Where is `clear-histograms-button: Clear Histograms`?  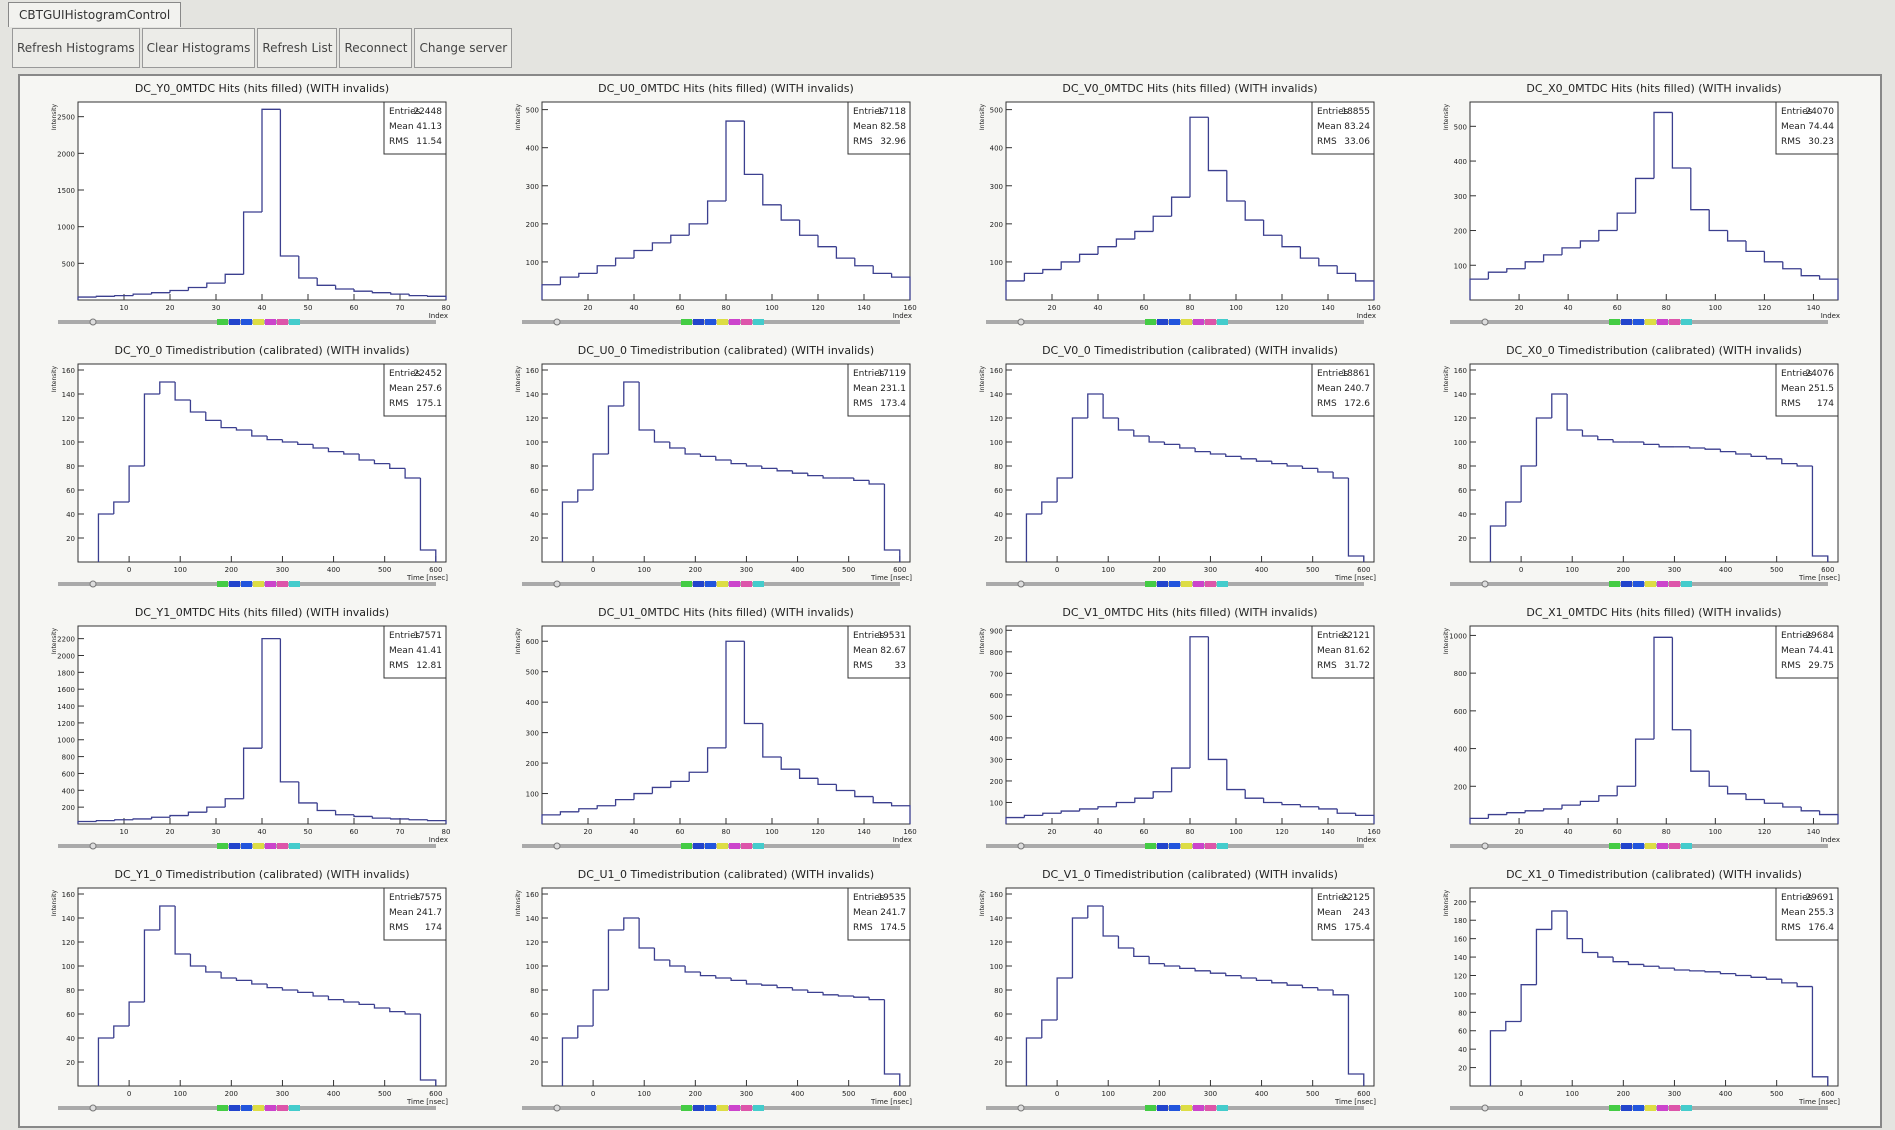
clear-histograms-button: Clear Histograms is located at coordinates (198, 48).